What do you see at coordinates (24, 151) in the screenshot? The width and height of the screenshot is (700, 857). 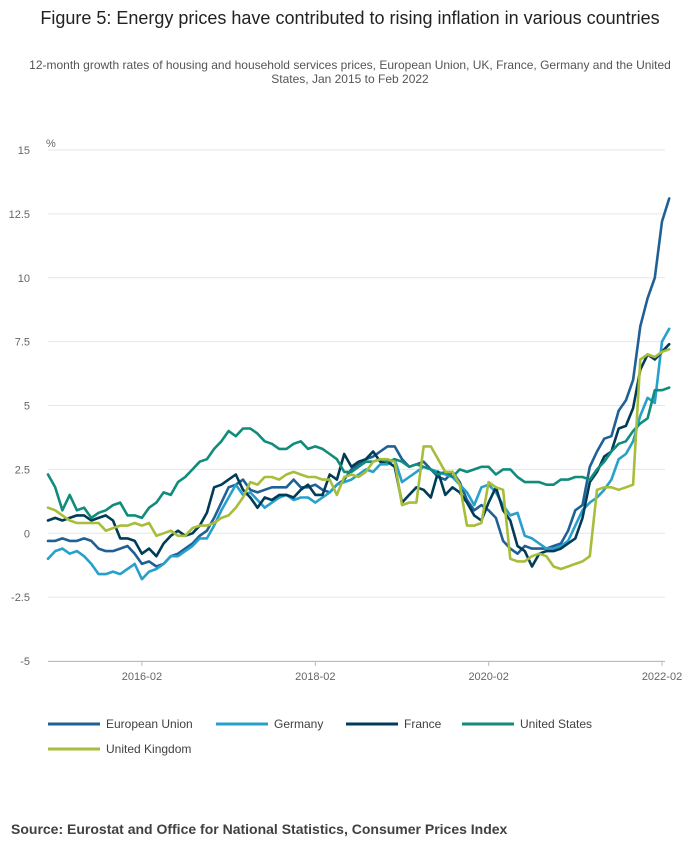 I see `y-tick-label: 15` at bounding box center [24, 151].